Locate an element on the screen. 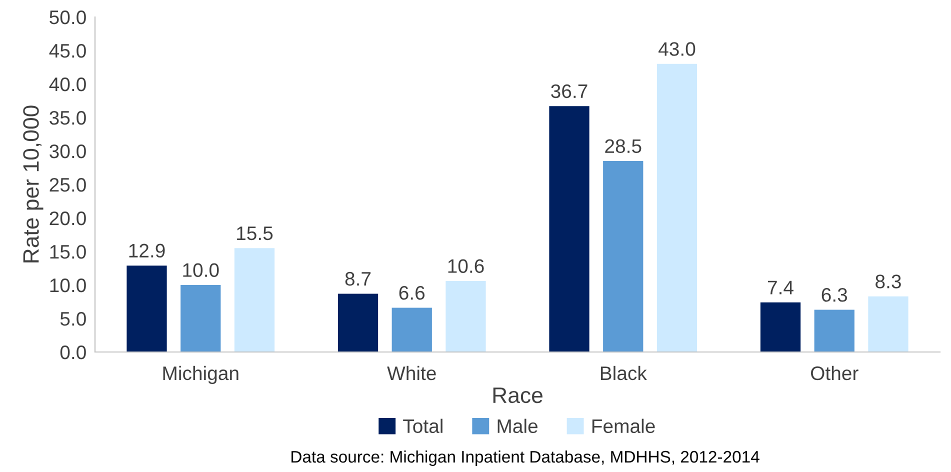 This screenshot has width=951, height=472. data-label: 6.3 is located at coordinates (835, 295).